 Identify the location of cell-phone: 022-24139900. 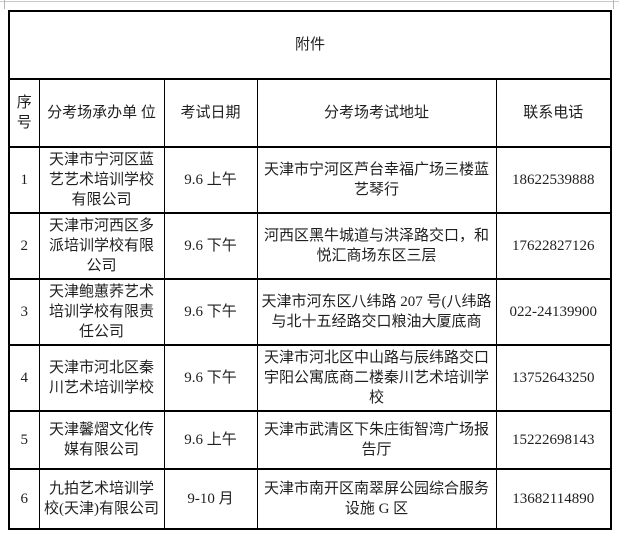
(553, 312).